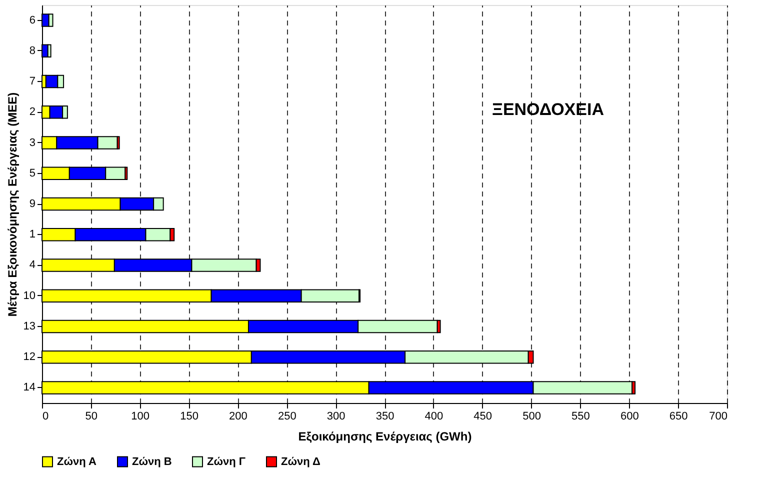 The width and height of the screenshot is (777, 503). I want to click on x-tick-label: 600, so click(629, 416).